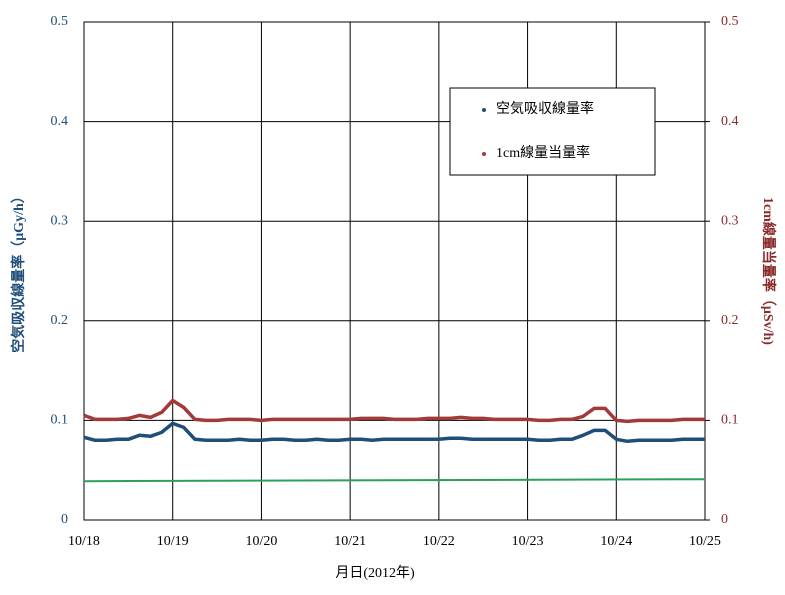 This screenshot has height=595, width=785. What do you see at coordinates (60, 21) in the screenshot?
I see `y-tick-label: 0.5` at bounding box center [60, 21].